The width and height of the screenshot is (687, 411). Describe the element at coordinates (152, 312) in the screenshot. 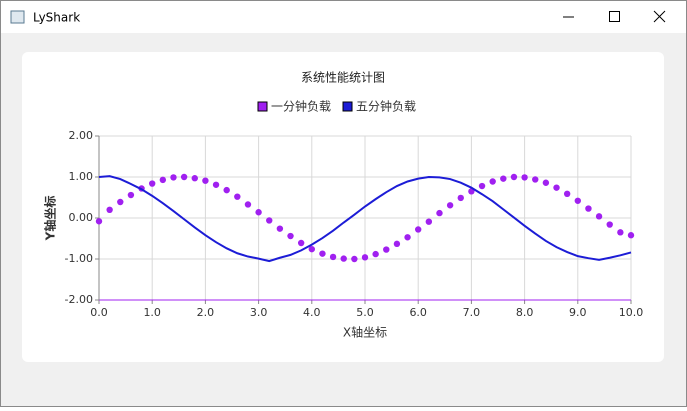

I see `x-tick-label: 1.0` at that location.